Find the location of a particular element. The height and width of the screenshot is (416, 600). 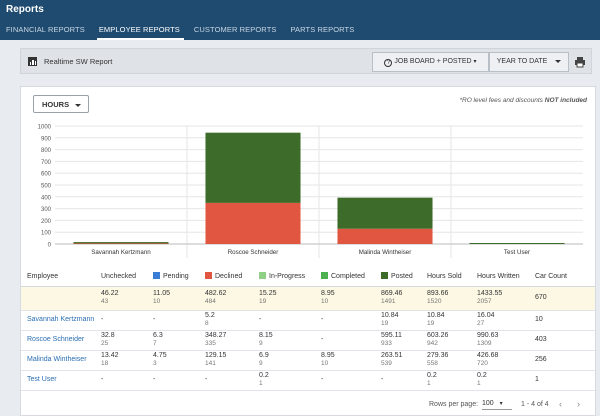

col-declined: Declined is located at coordinates (226, 277).